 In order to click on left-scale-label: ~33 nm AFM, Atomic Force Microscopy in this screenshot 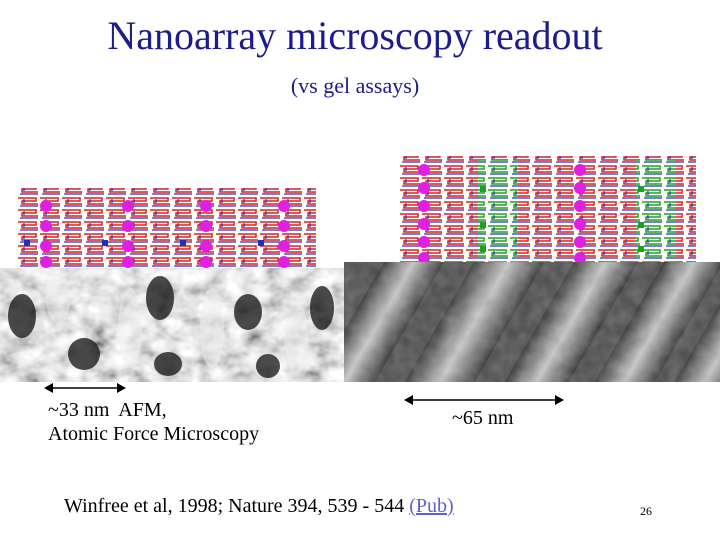, I will do `click(153, 422)`.